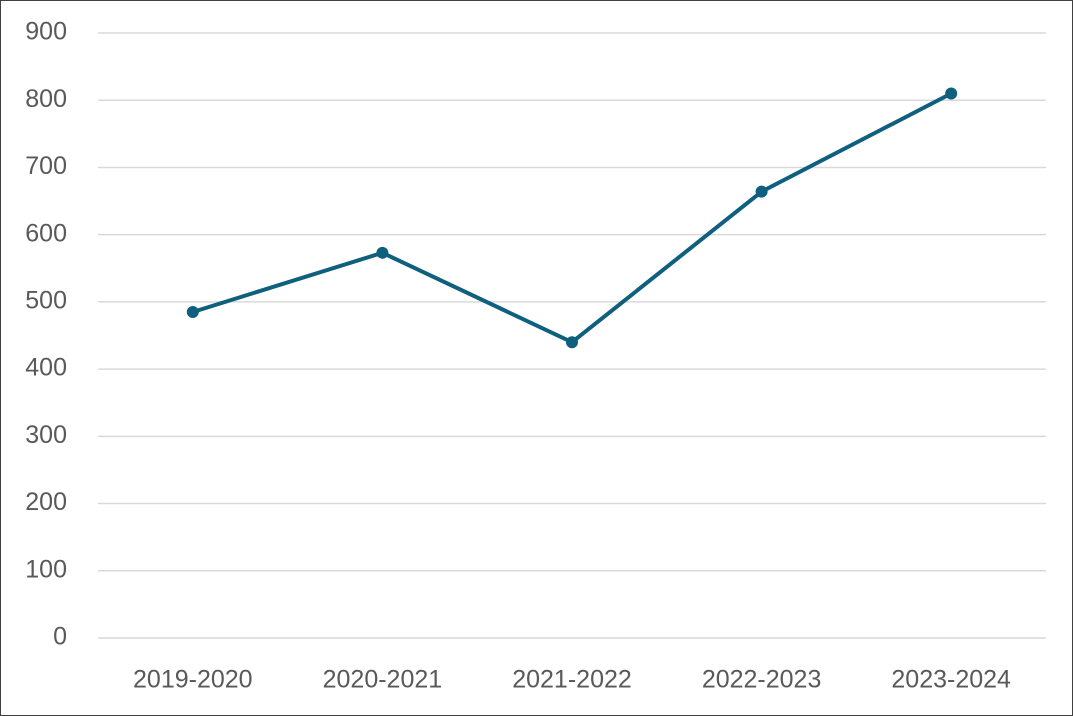 The height and width of the screenshot is (716, 1073). Describe the element at coordinates (572, 680) in the screenshot. I see `x-tick-label: 2021-2022` at that location.